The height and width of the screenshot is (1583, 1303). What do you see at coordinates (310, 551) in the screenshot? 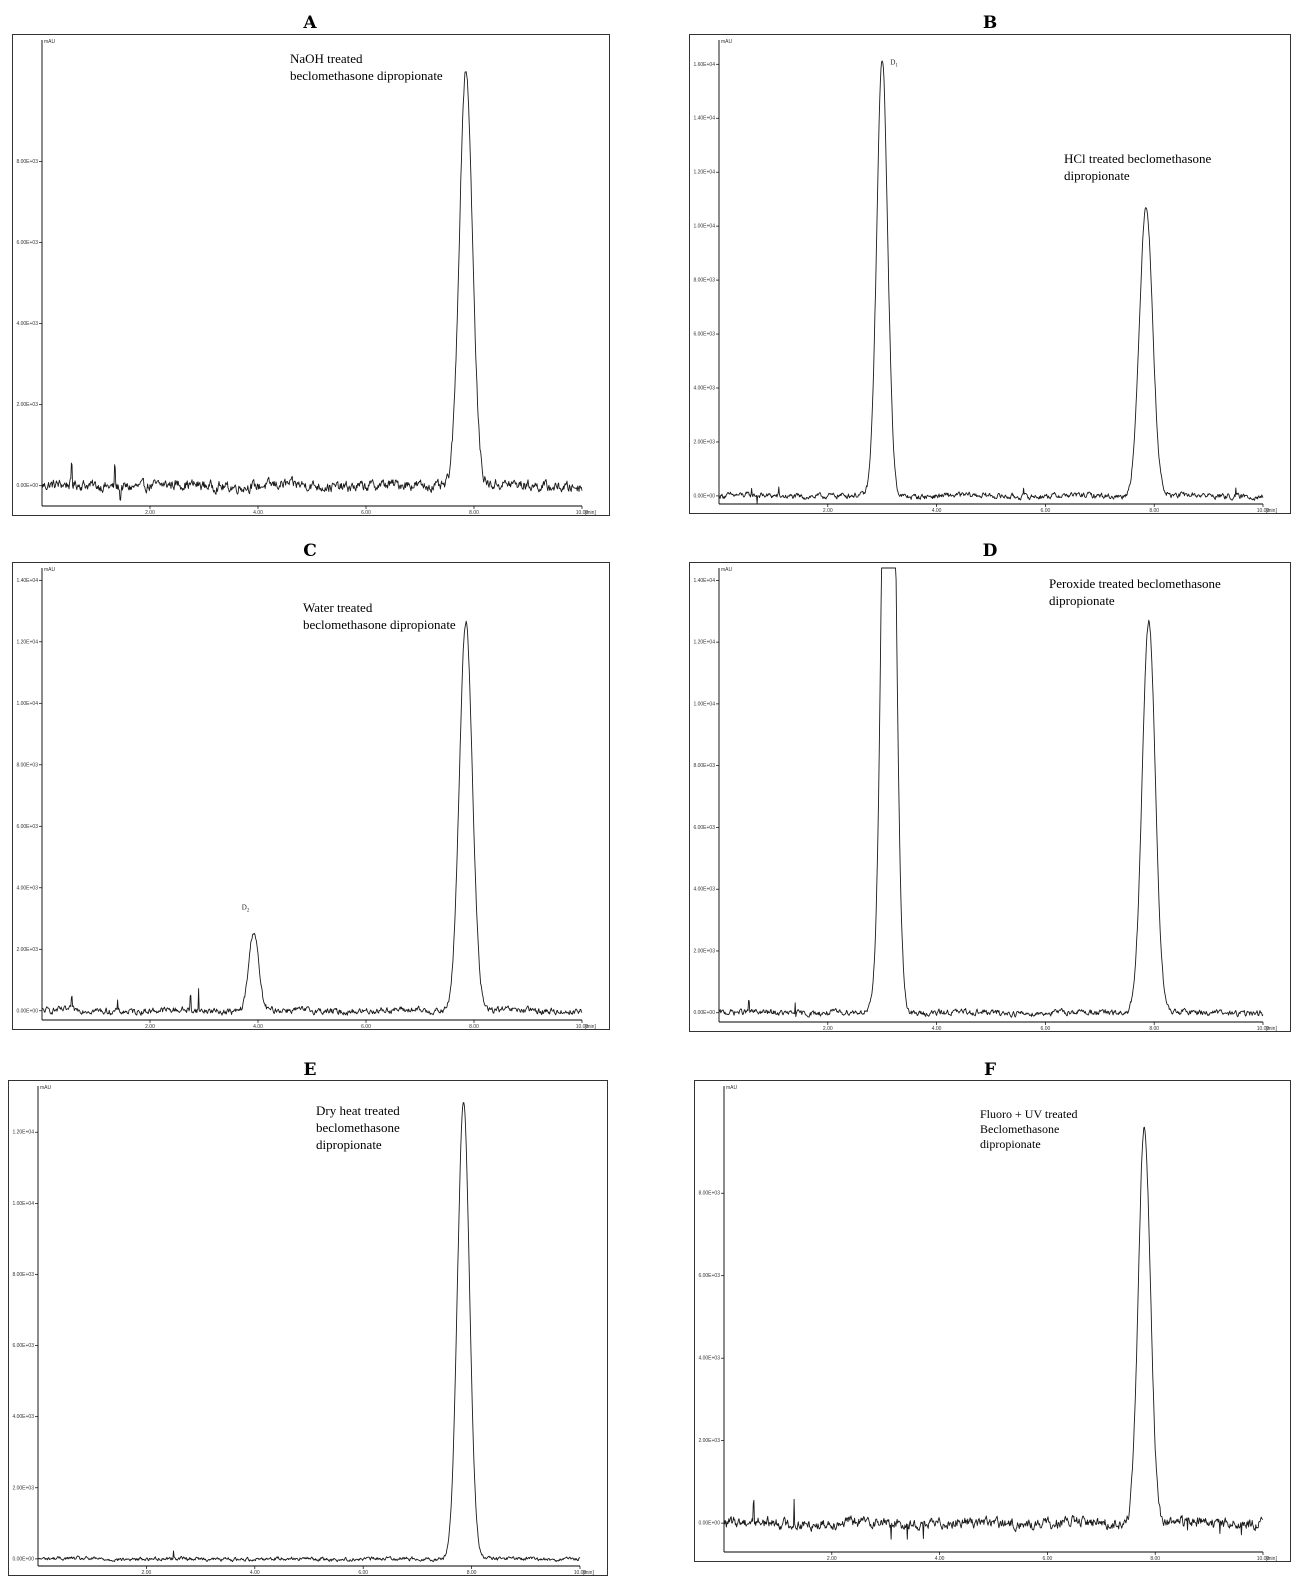
I see `panel-label-c: C` at bounding box center [310, 551].